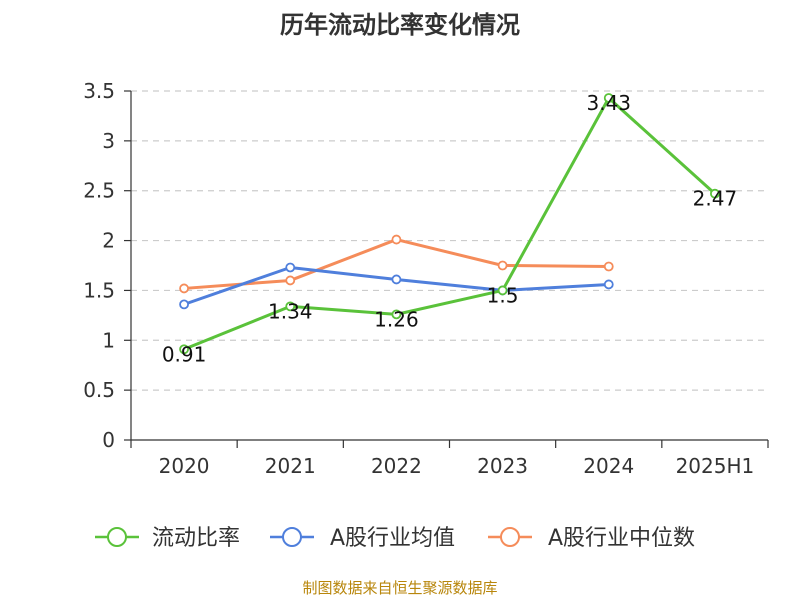  What do you see at coordinates (108, 440) in the screenshot?
I see `y-tick-label: 0` at bounding box center [108, 440].